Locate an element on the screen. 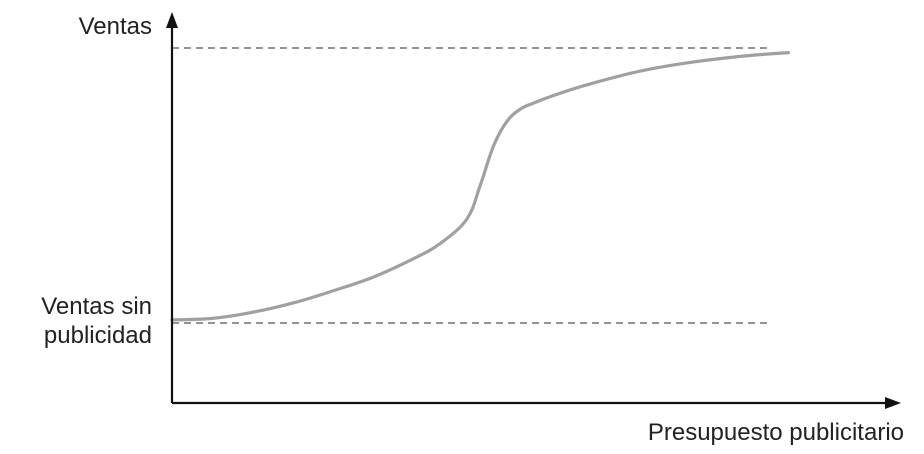 This screenshot has width=924, height=454. y-axis-arrow-icon is located at coordinates (172, 20).